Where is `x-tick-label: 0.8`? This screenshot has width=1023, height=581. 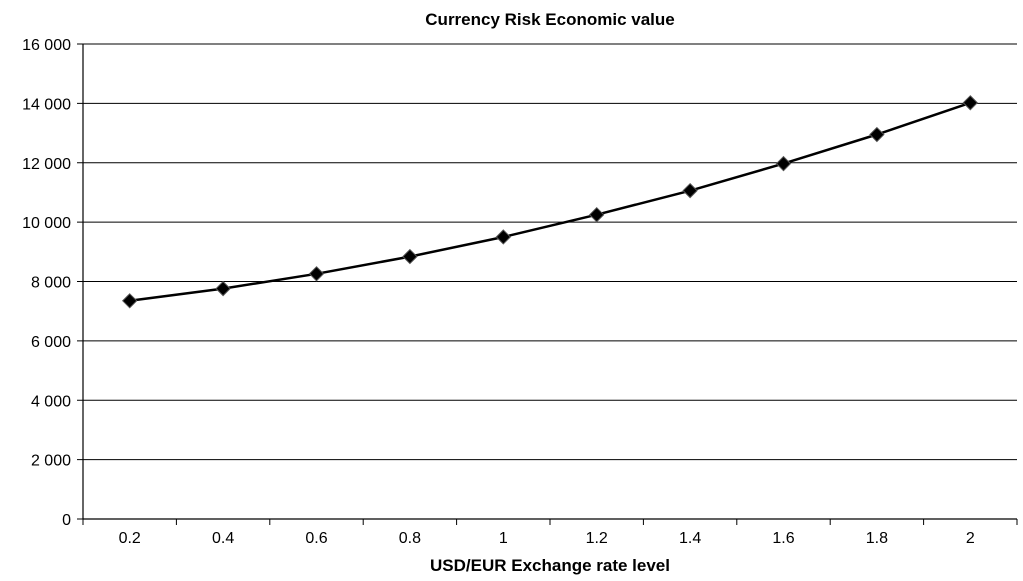
x-tick-label: 0.8 is located at coordinates (410, 538).